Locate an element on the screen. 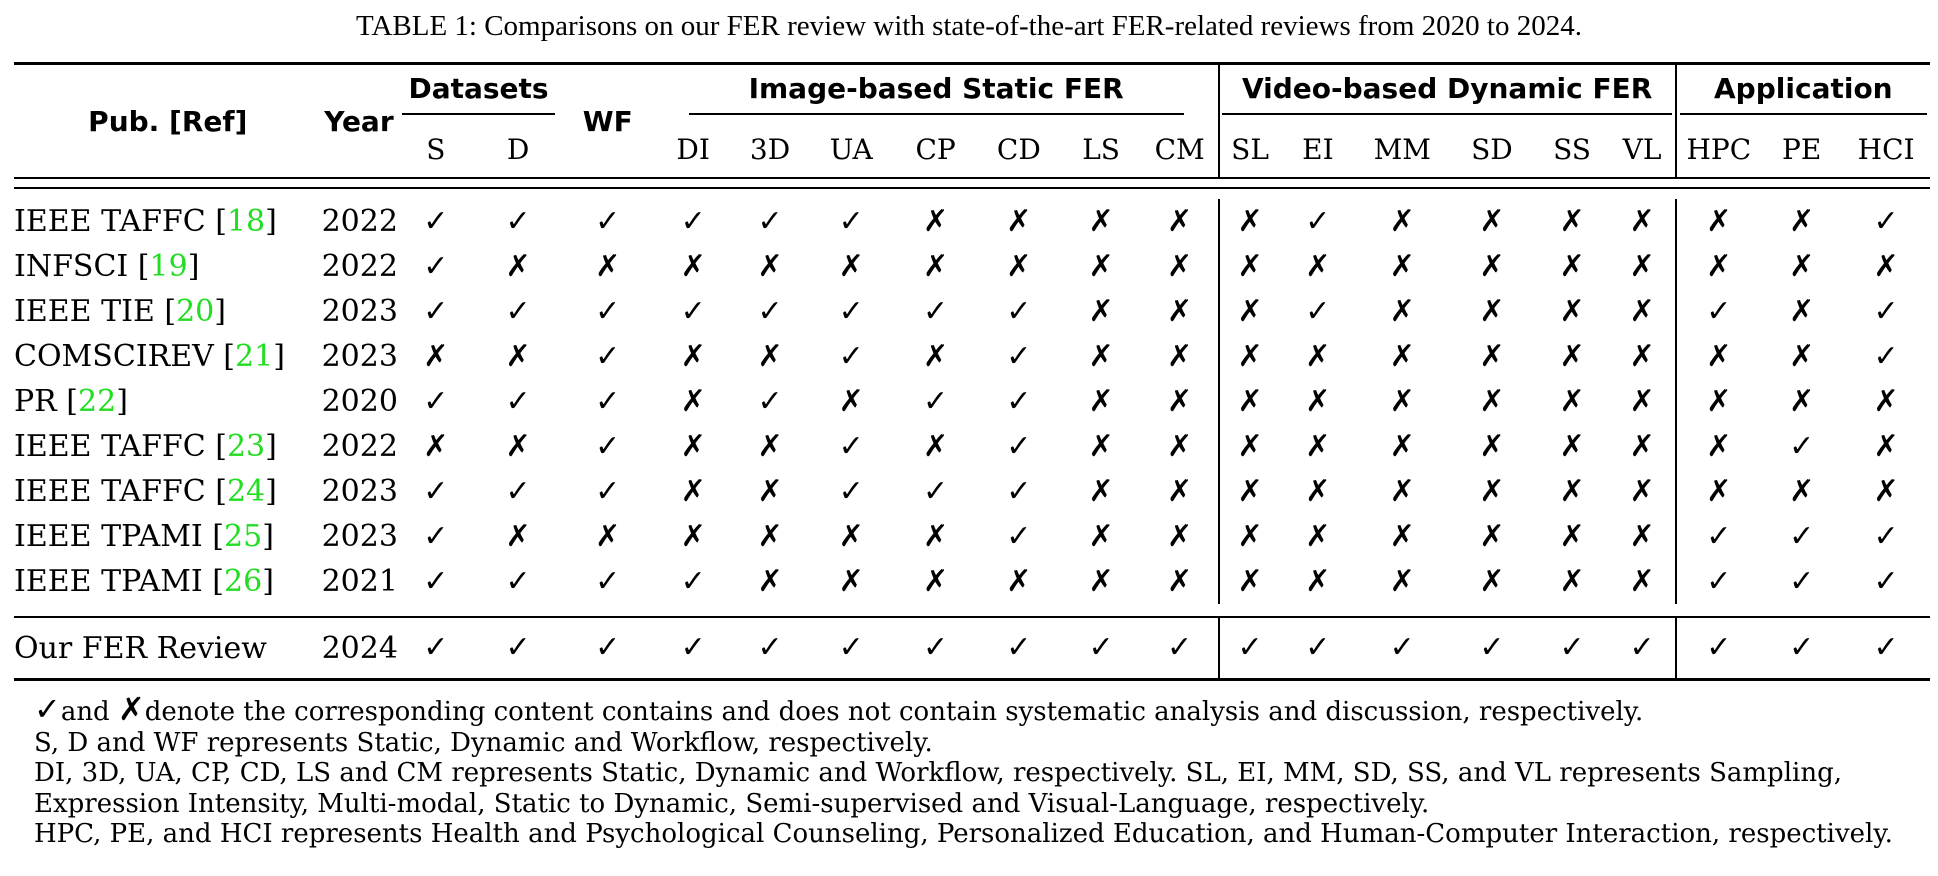 The width and height of the screenshot is (1938, 876). sub-header-di: DI is located at coordinates (693, 149).